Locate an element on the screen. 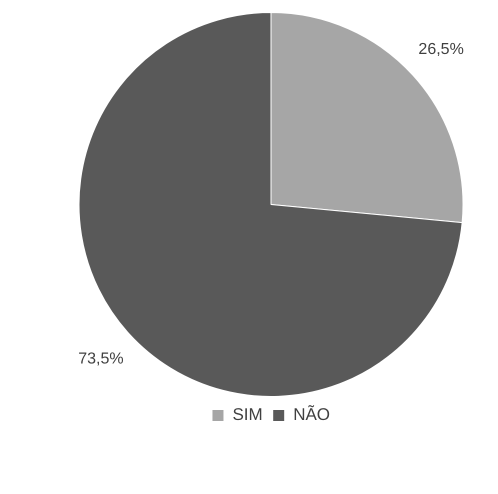 Image resolution: width=498 pixels, height=494 pixels. legend-label: SIM is located at coordinates (247, 414).